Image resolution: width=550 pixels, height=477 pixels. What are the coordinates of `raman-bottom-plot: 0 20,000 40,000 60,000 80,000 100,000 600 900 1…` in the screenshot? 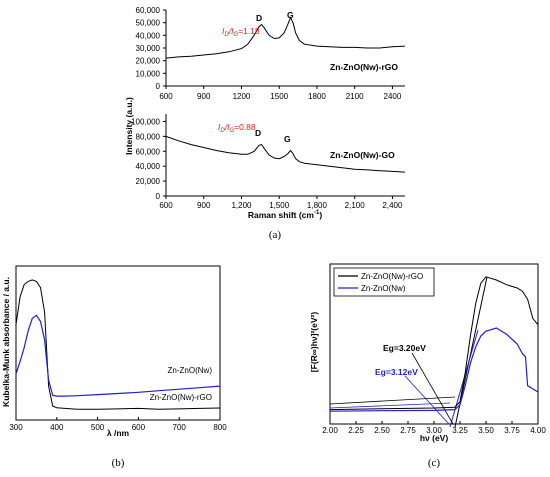 It's located at (268, 162).